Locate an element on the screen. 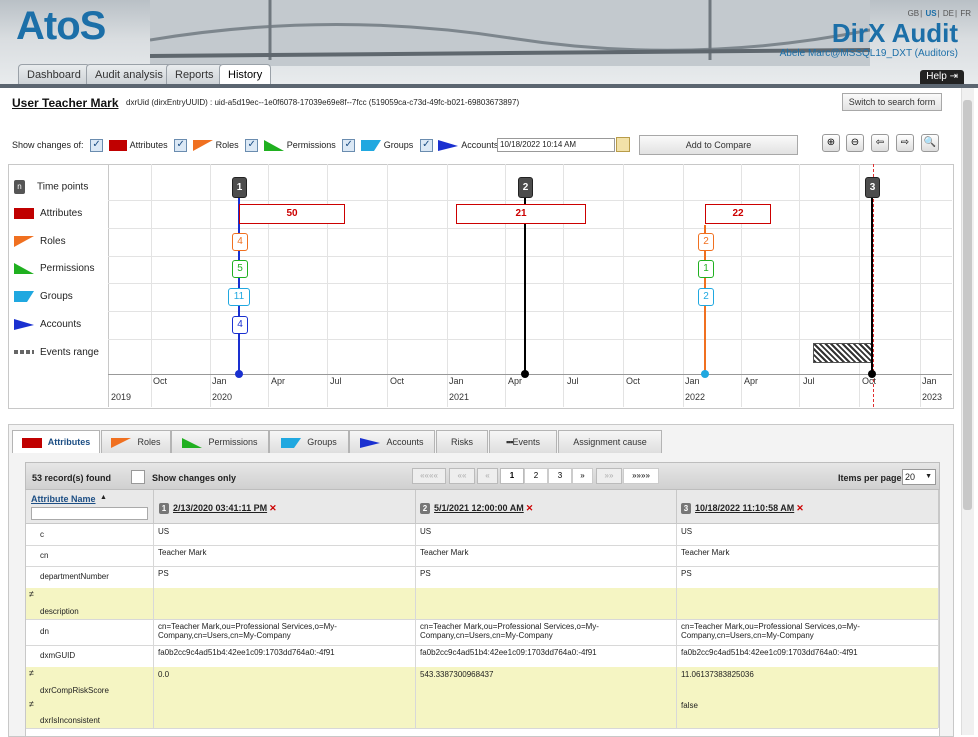  sort-asc-icon: ▲ is located at coordinates (103, 497).